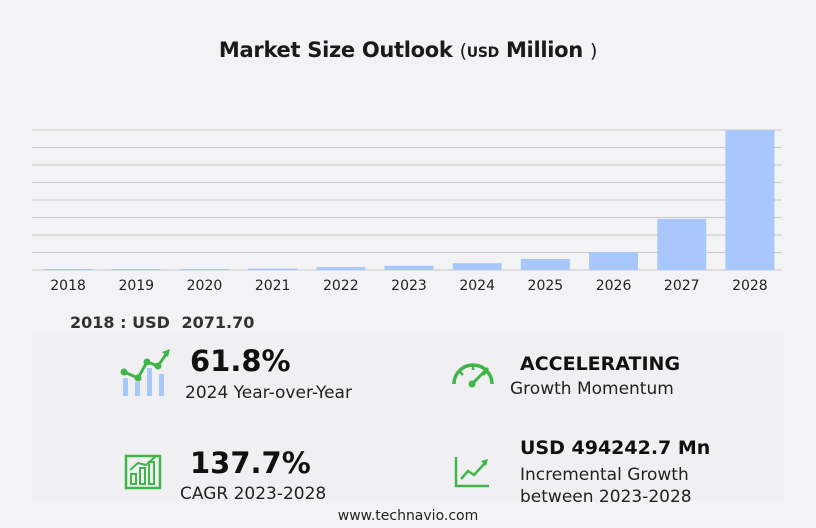  Describe the element at coordinates (268, 393) in the screenshot. I see `yoy-label: 2024 Year-over-Year` at that location.